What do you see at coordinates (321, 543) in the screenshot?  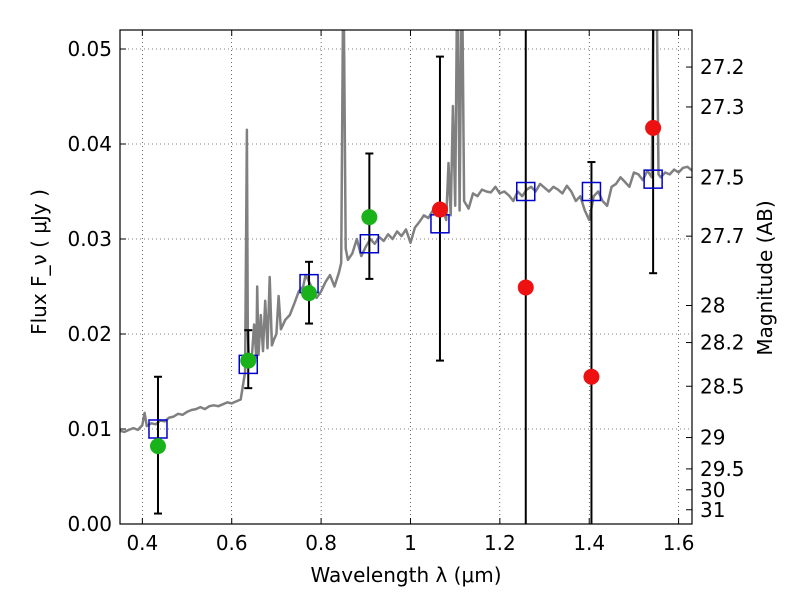 I see `x-tick-label: 0.8` at bounding box center [321, 543].